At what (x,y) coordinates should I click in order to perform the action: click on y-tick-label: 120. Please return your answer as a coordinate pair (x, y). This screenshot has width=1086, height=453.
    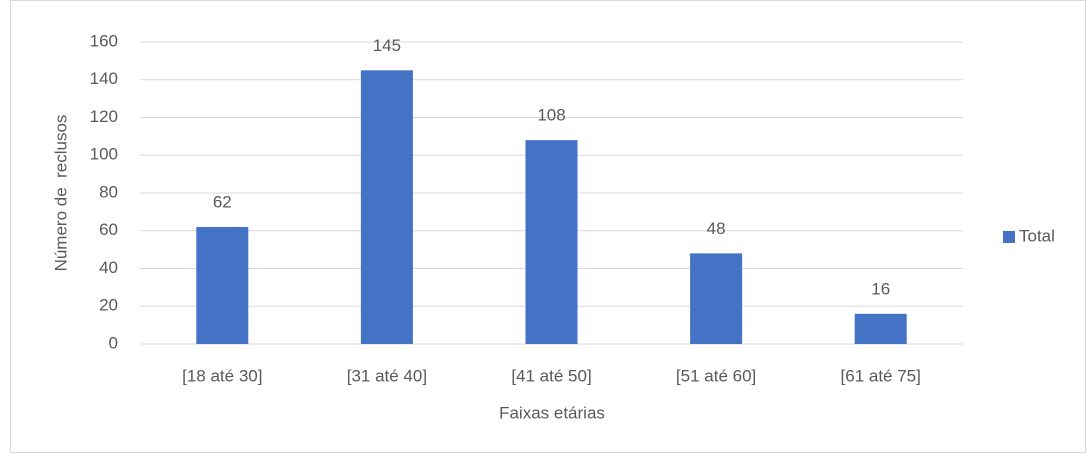
    Looking at the image, I should click on (104, 116).